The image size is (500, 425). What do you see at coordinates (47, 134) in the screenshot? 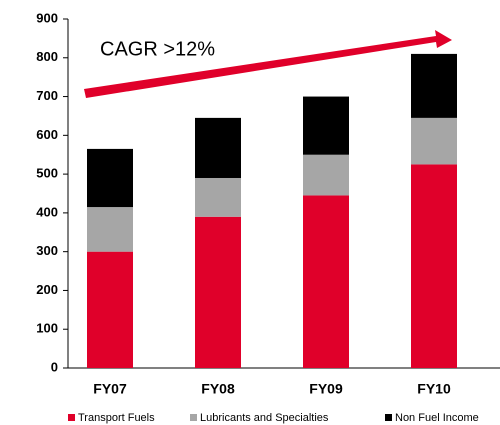
I see `y-tick-label: 600` at bounding box center [47, 134].